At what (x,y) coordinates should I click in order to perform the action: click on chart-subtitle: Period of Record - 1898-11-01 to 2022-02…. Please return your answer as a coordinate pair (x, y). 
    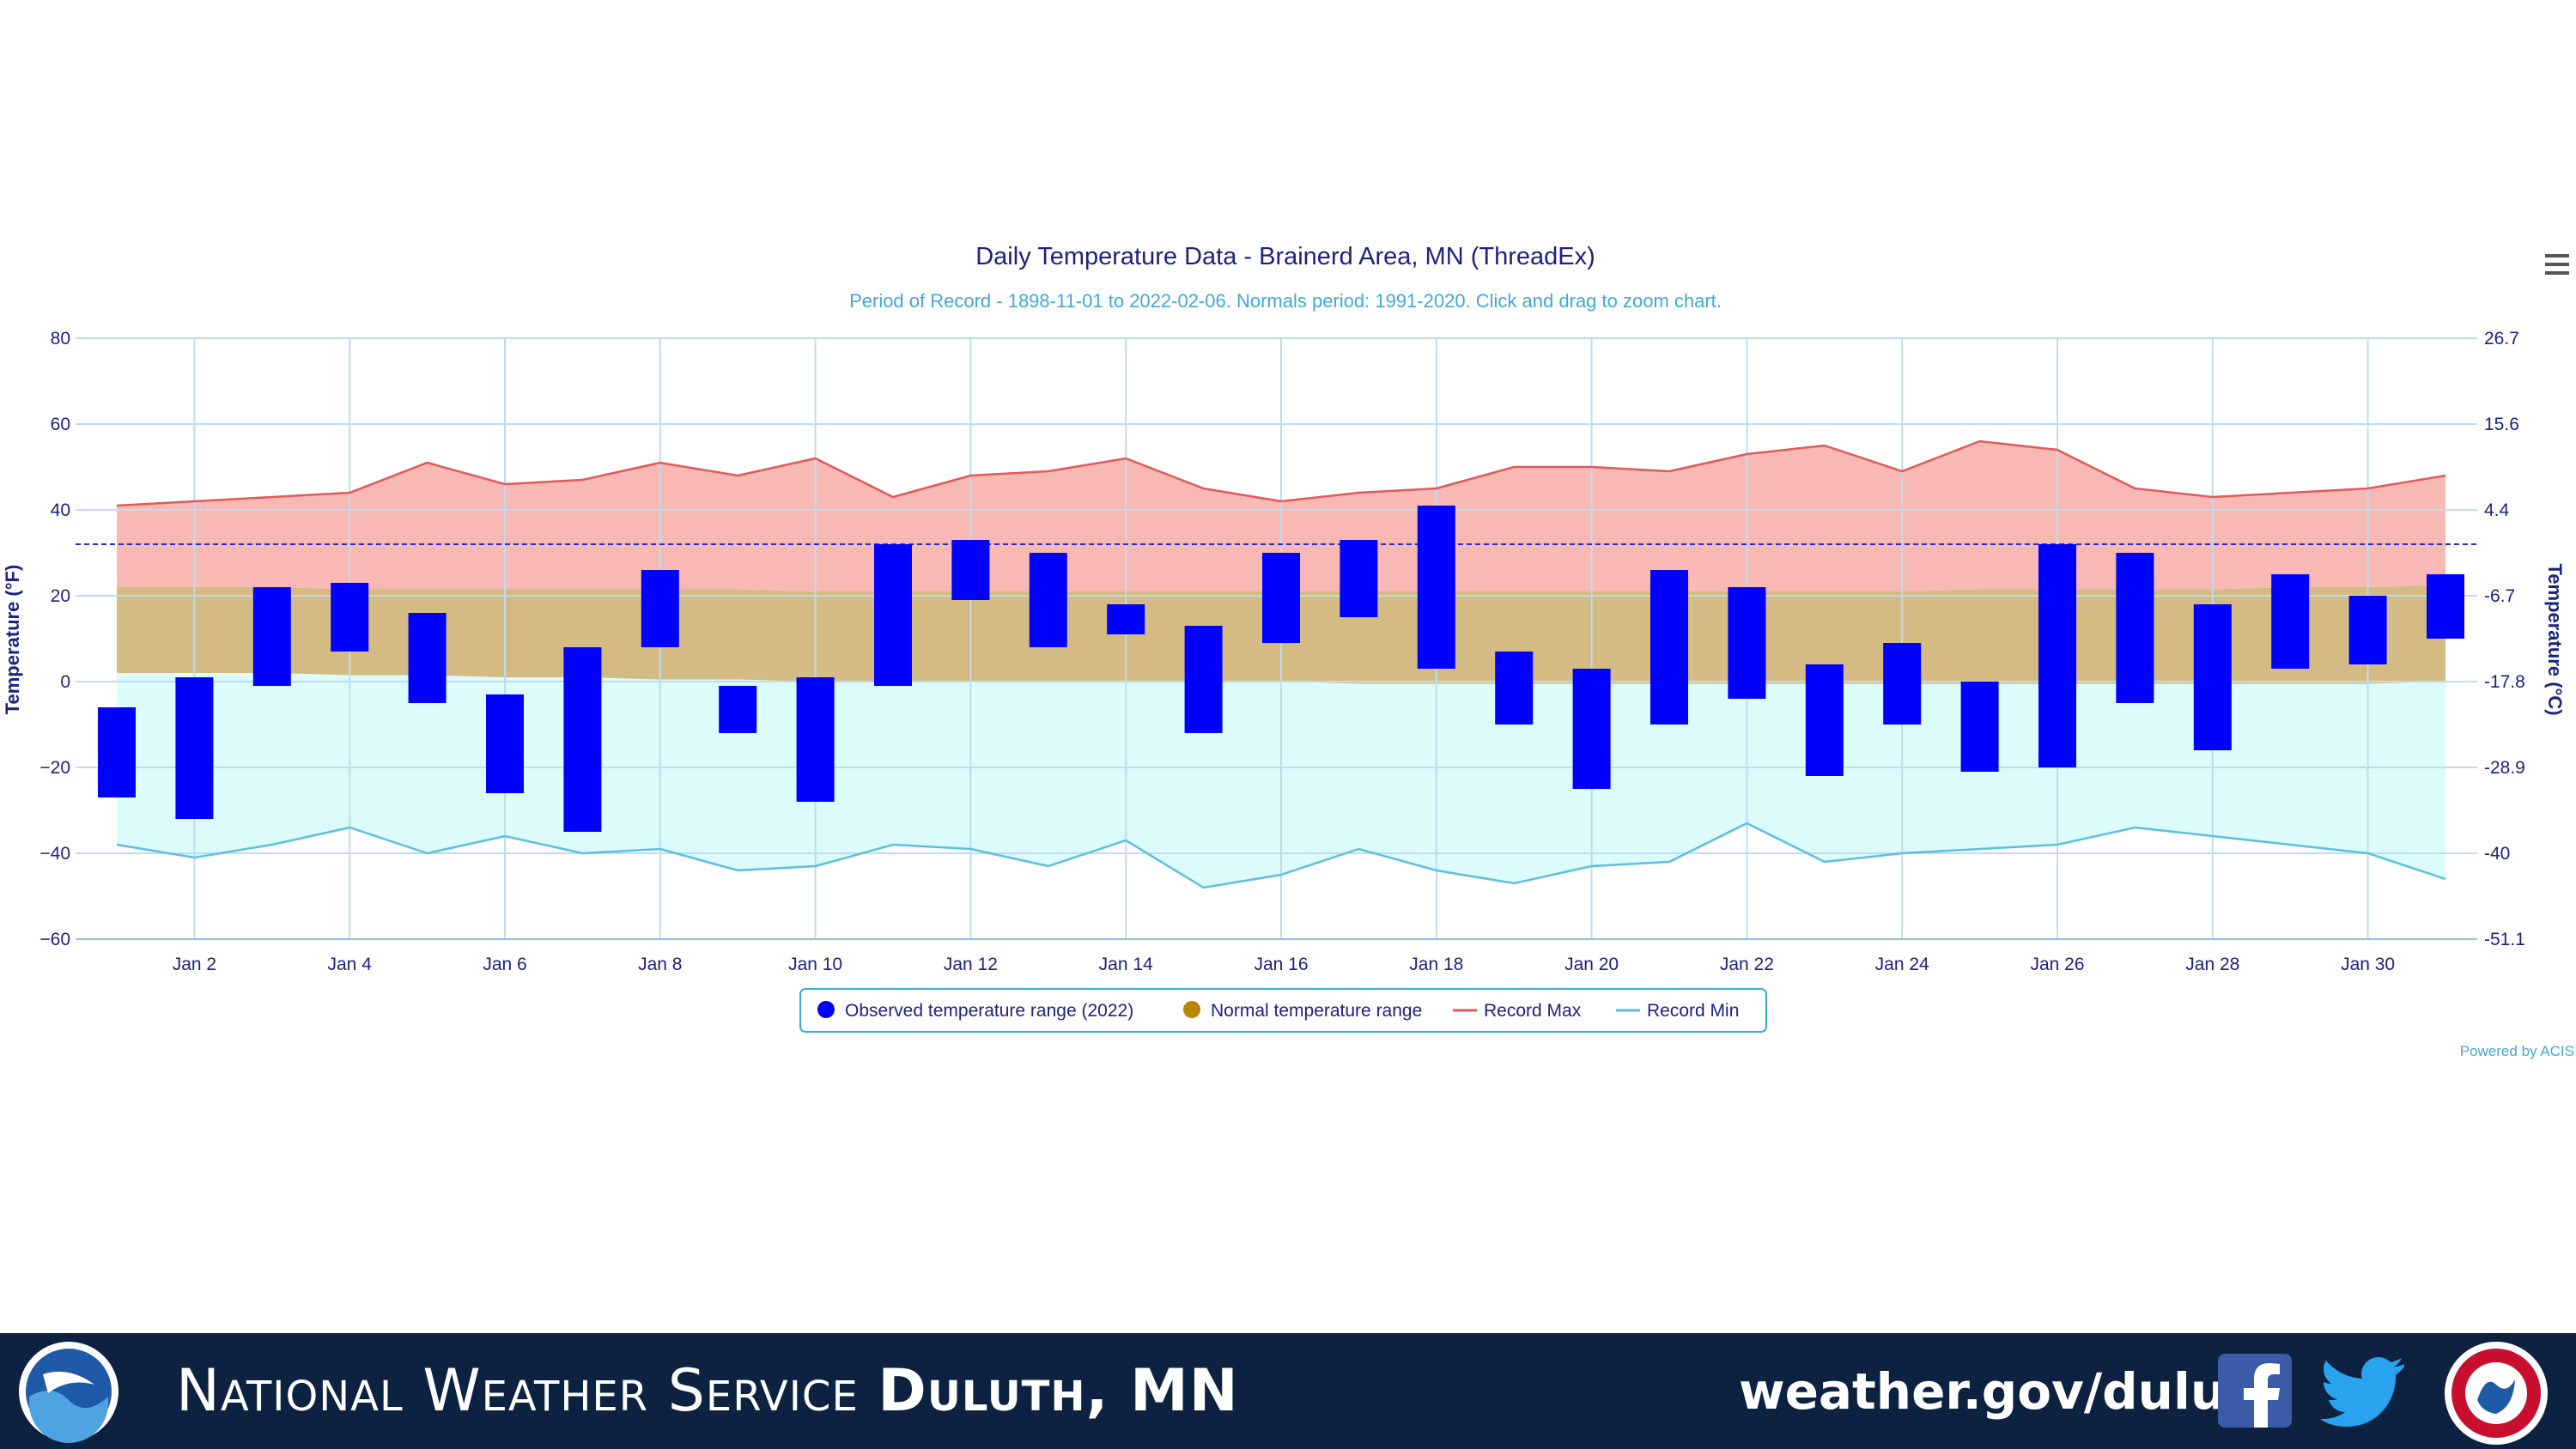
    Looking at the image, I should click on (1286, 301).